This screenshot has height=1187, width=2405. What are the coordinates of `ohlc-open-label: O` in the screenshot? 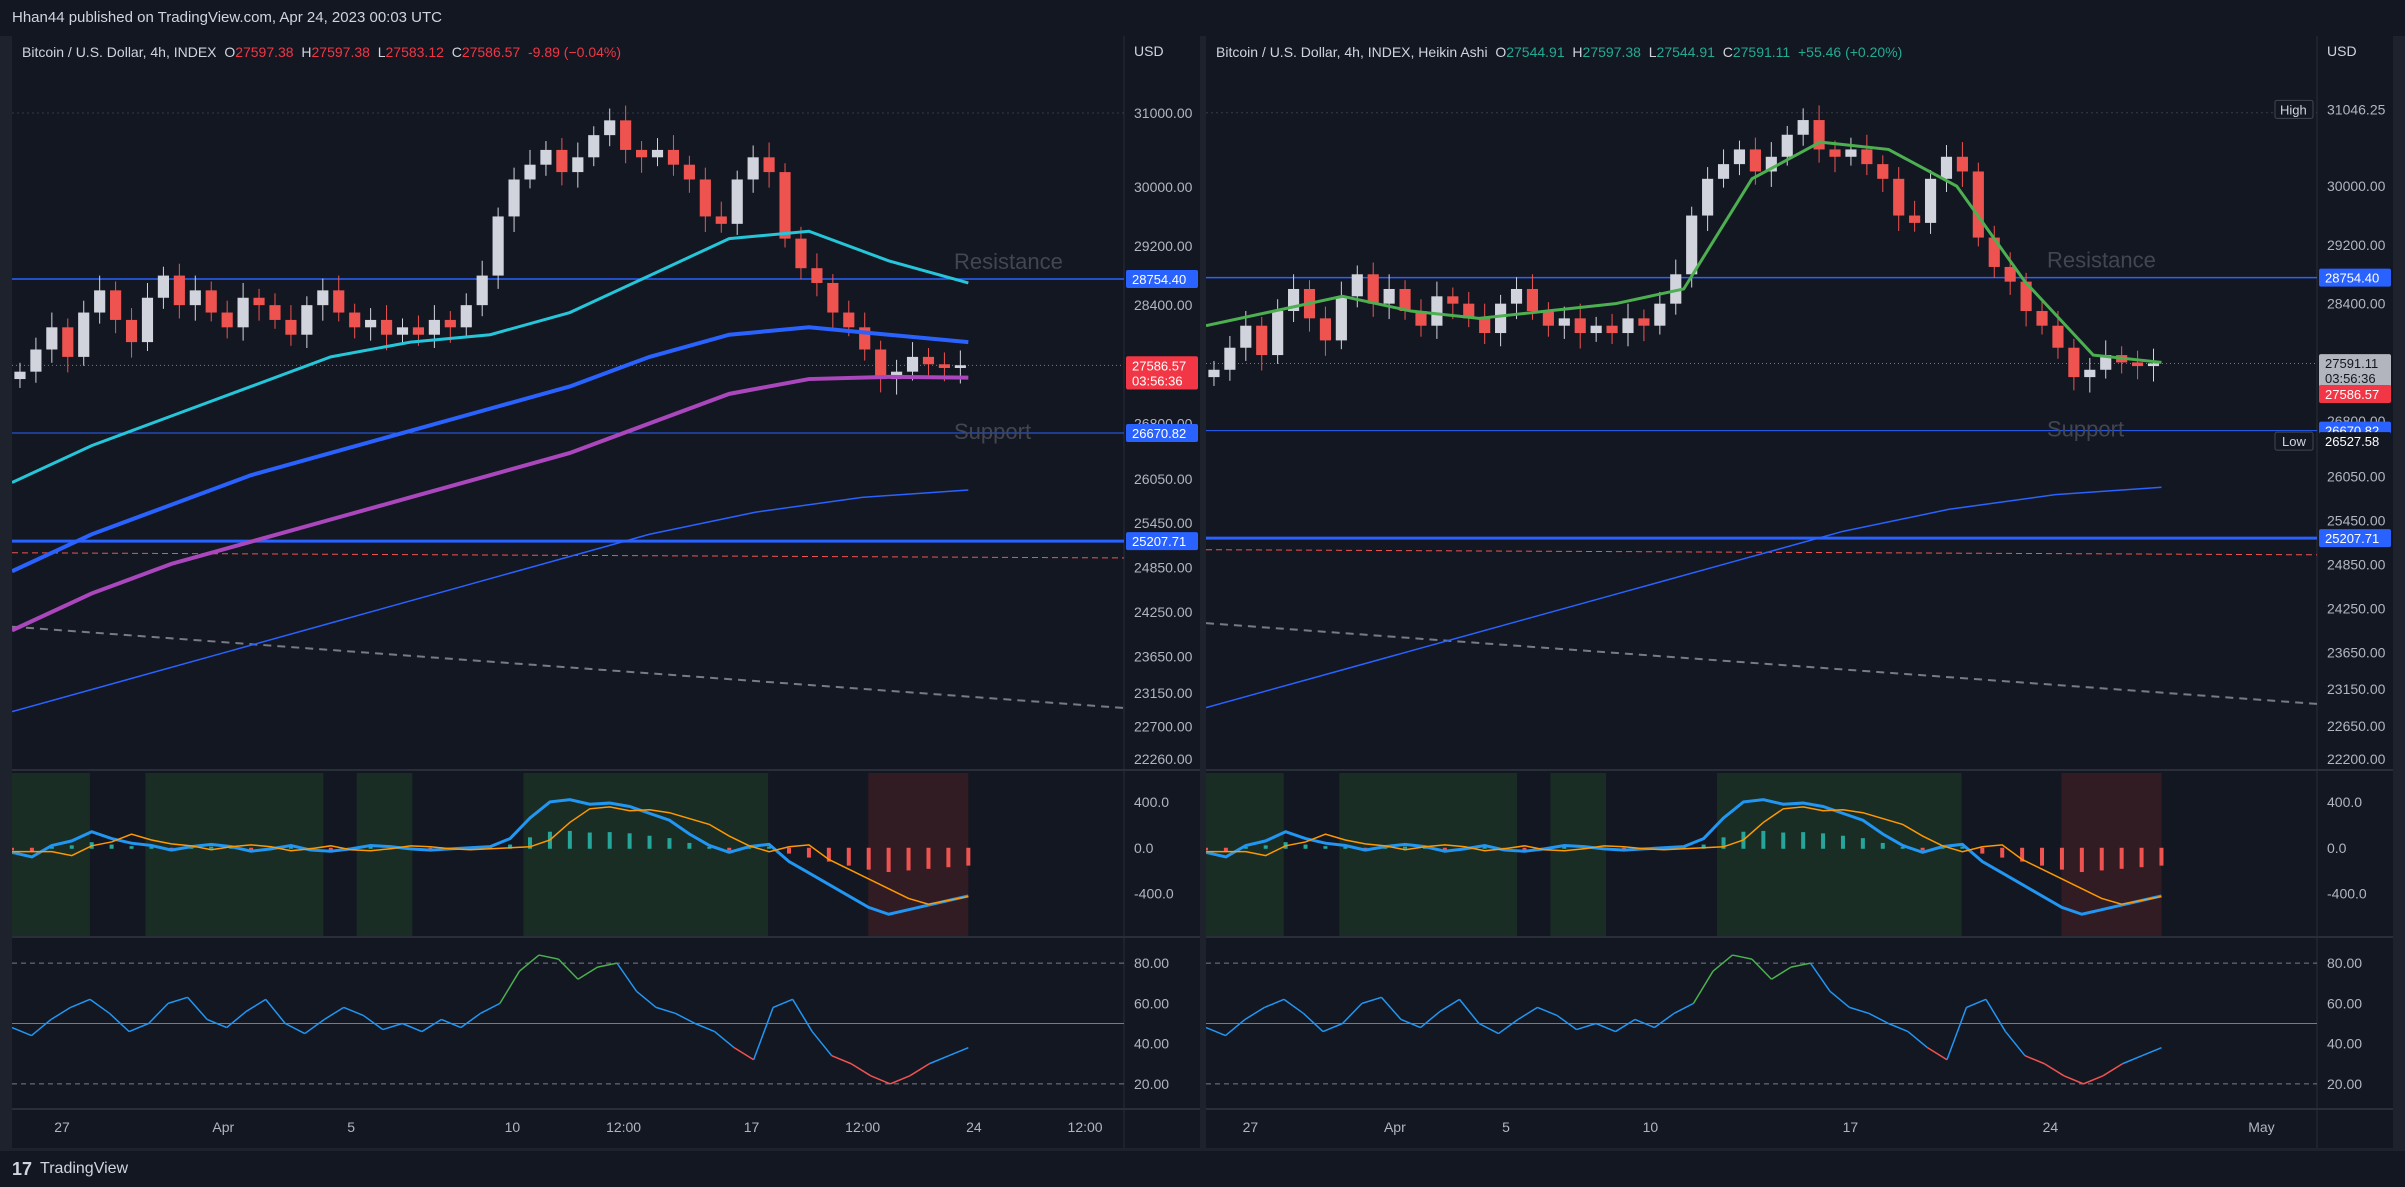 It's located at (1501, 52).